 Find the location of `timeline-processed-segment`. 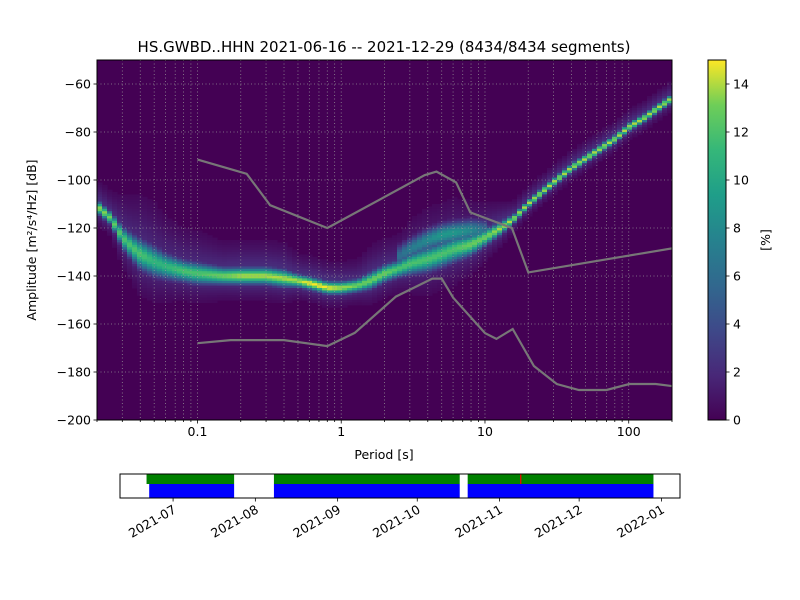

timeline-processed-segment is located at coordinates (190, 479).